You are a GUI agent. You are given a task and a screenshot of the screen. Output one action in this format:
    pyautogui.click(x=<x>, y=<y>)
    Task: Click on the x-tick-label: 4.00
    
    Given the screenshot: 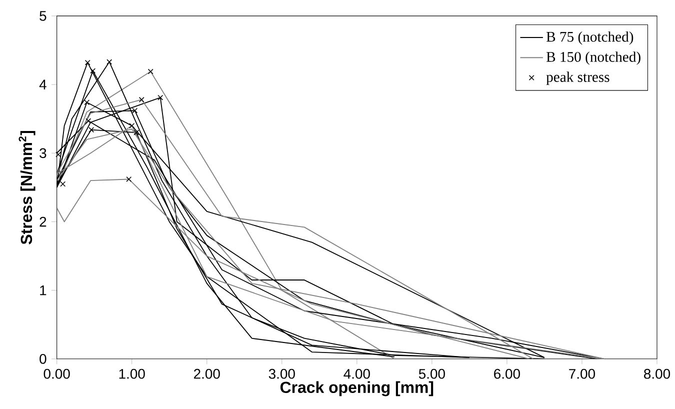 What is the action you would take?
    pyautogui.click(x=357, y=374)
    